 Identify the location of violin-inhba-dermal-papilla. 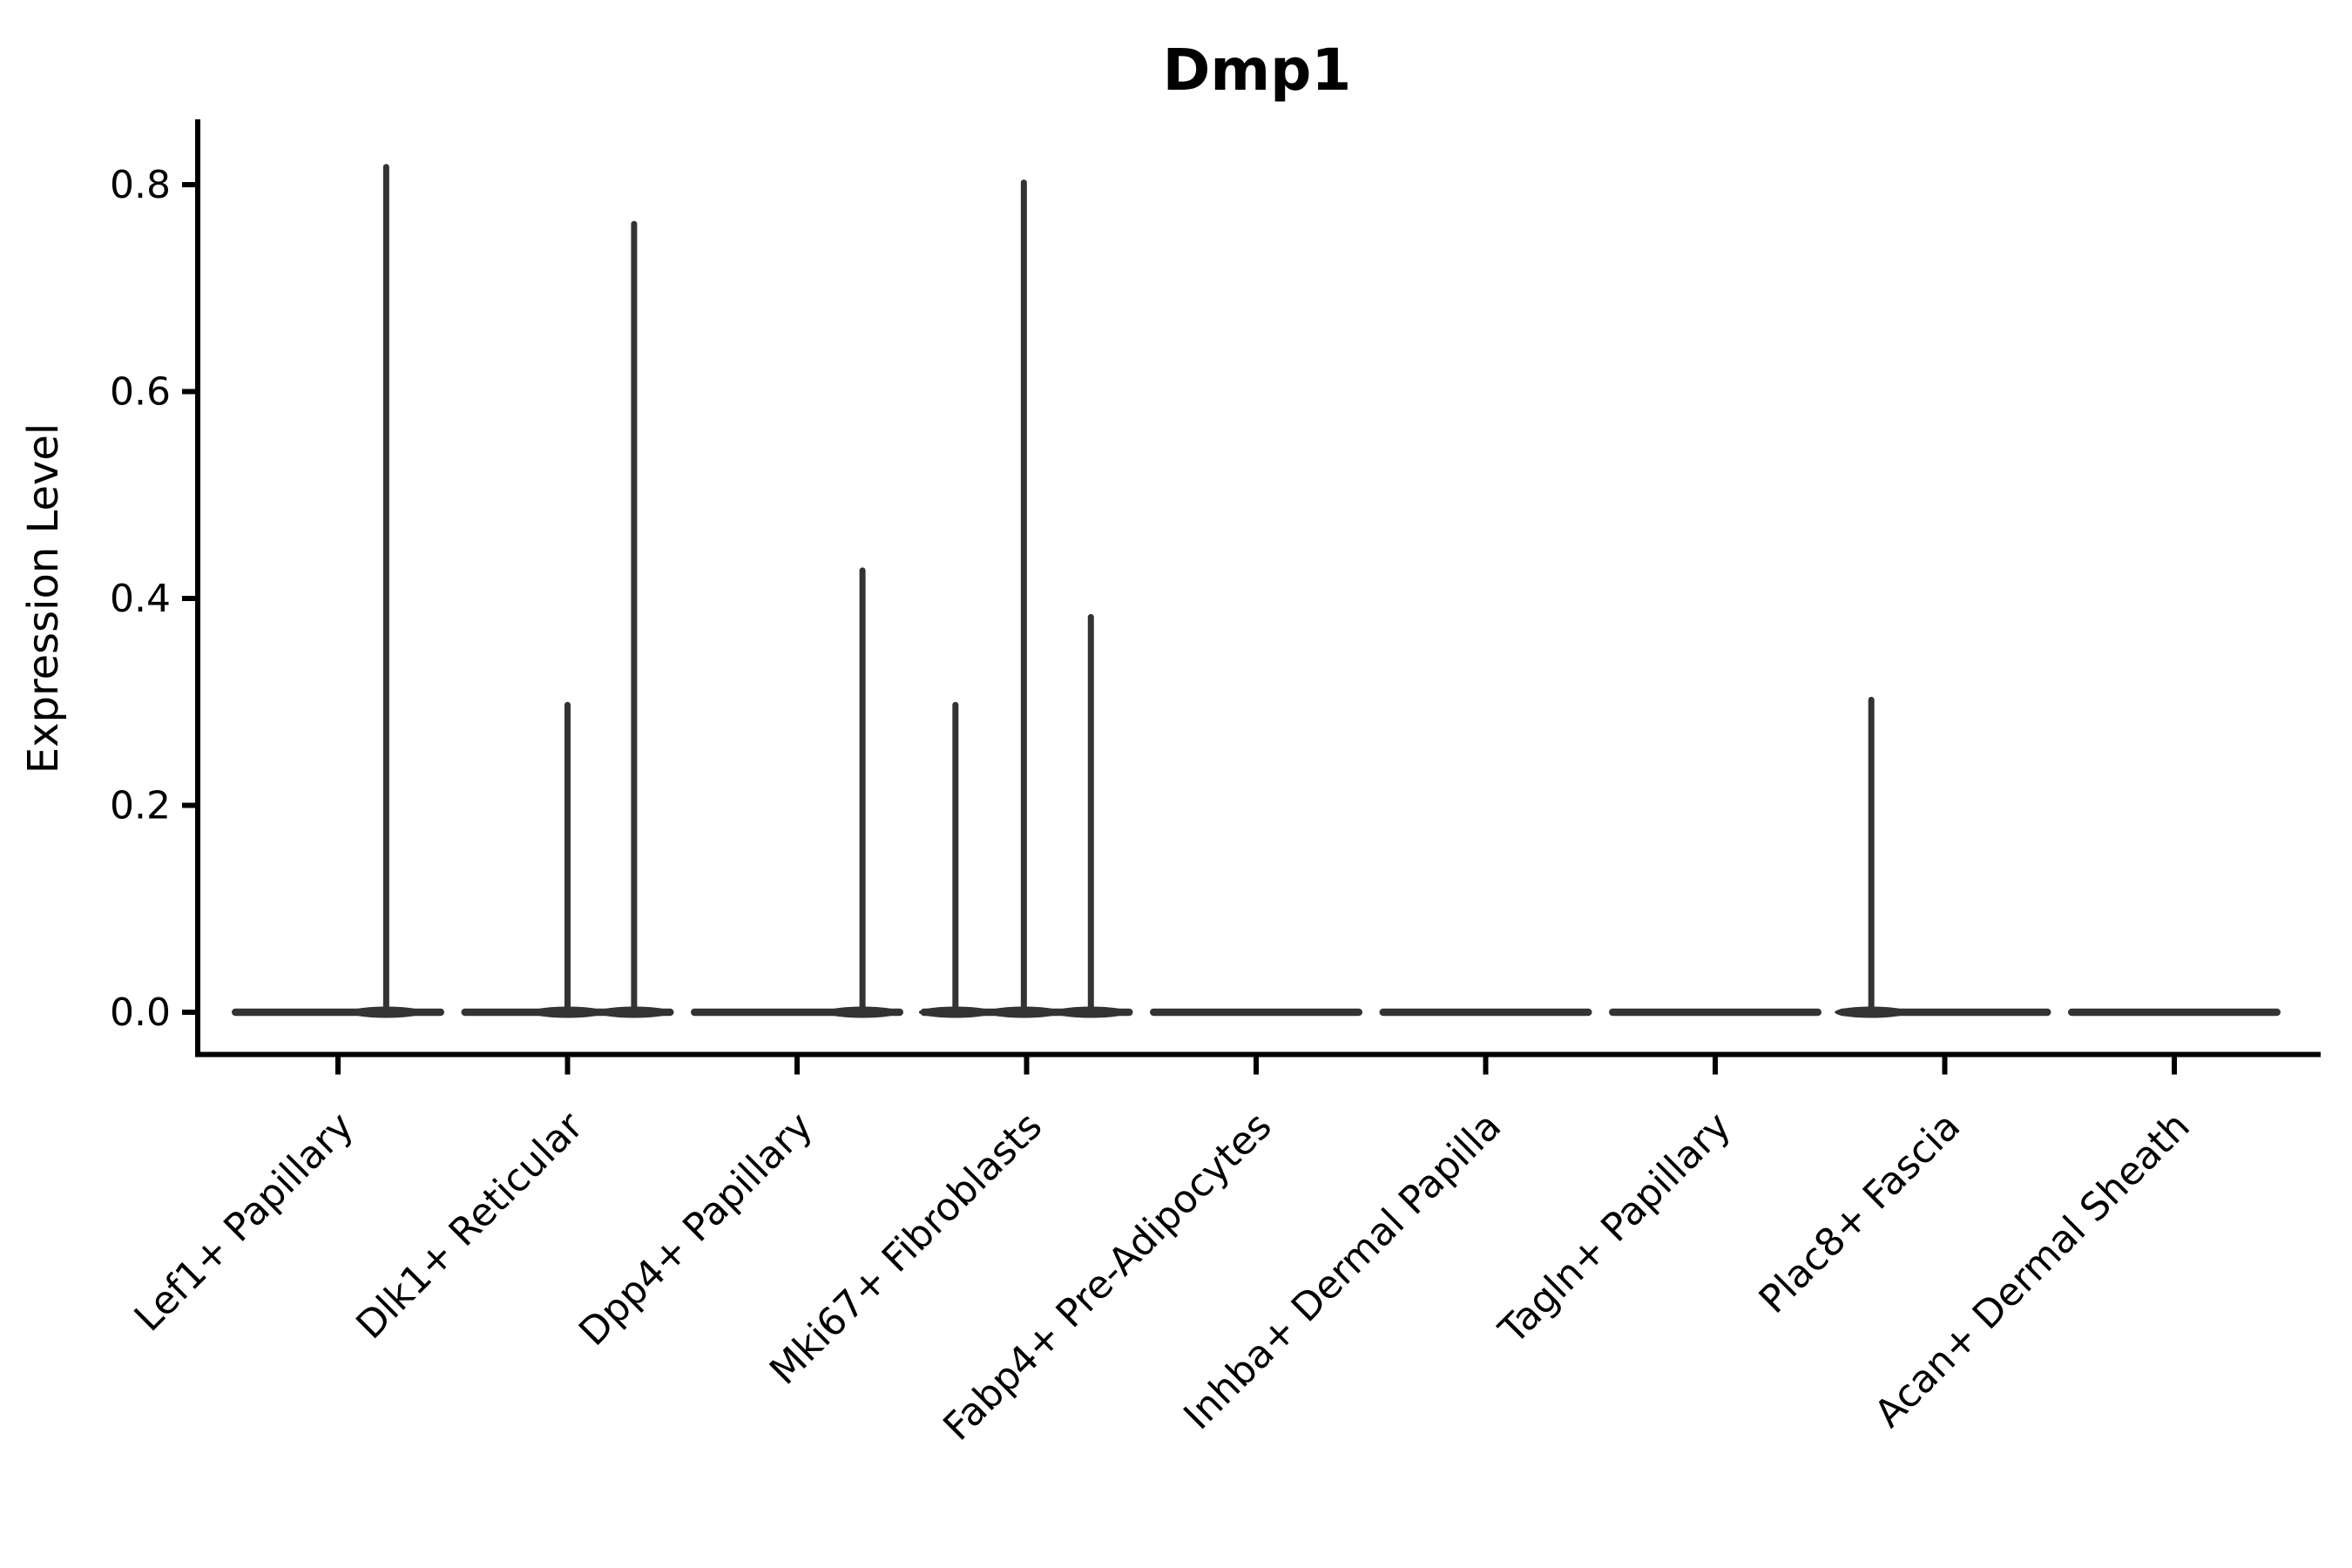
(1486, 1013).